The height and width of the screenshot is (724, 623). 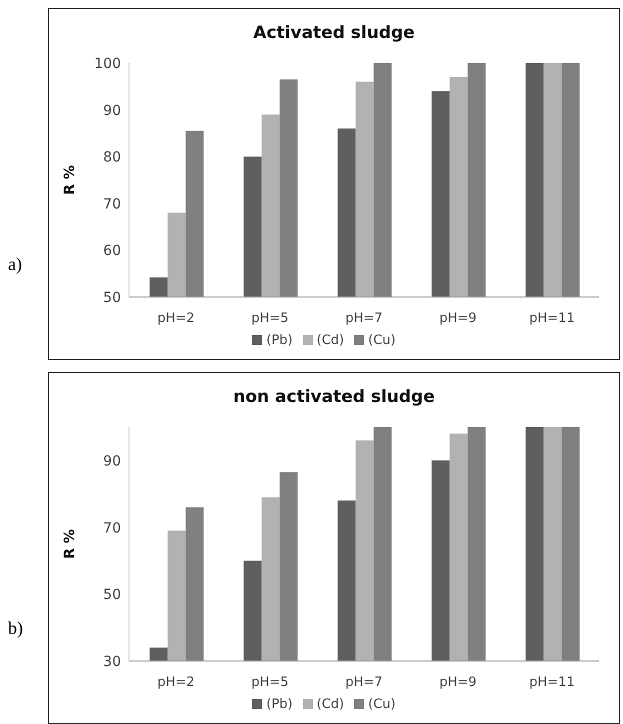 I want to click on text: b), so click(x=15, y=628).